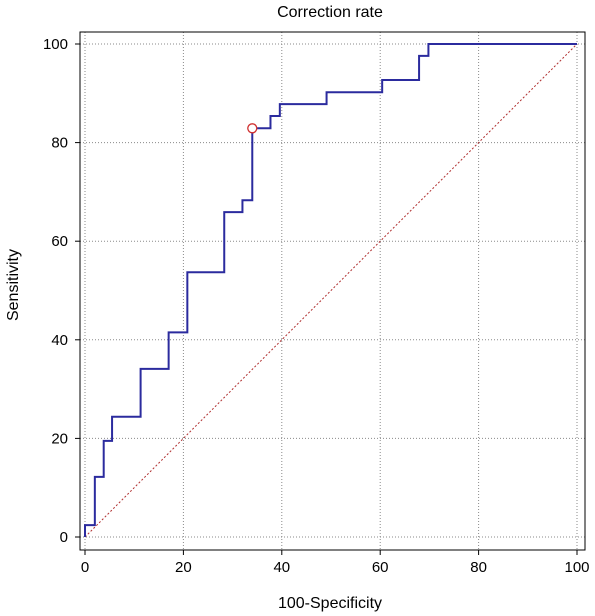  I want to click on y-tick-label: 40, so click(59, 340).